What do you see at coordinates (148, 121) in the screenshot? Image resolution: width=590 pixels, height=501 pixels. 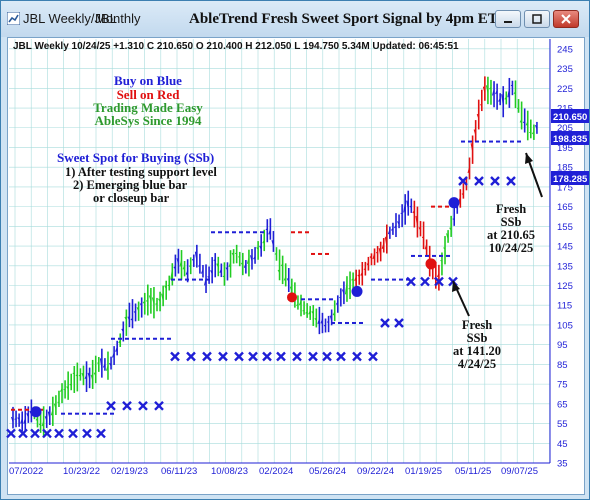 I see `legend-since: AbleSys Since 1994` at bounding box center [148, 121].